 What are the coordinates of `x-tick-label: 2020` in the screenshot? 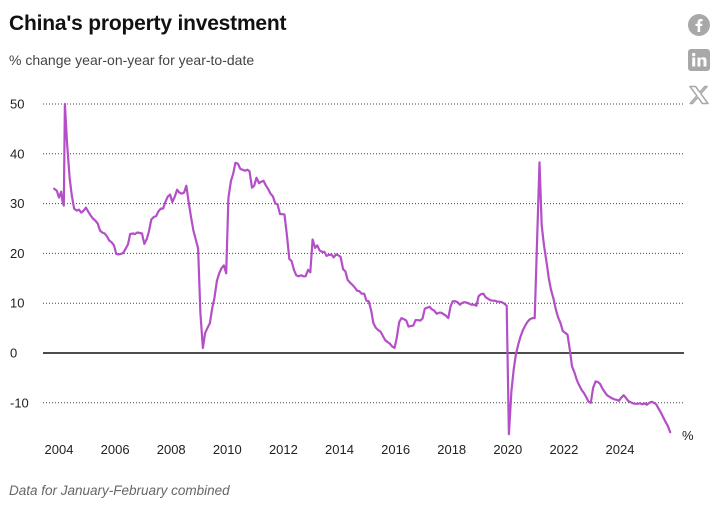 It's located at (507, 449).